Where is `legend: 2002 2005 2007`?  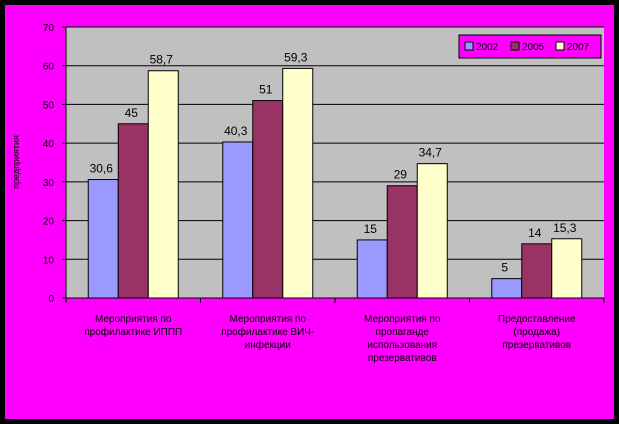
legend: 2002 2005 2007 is located at coordinates (530, 46).